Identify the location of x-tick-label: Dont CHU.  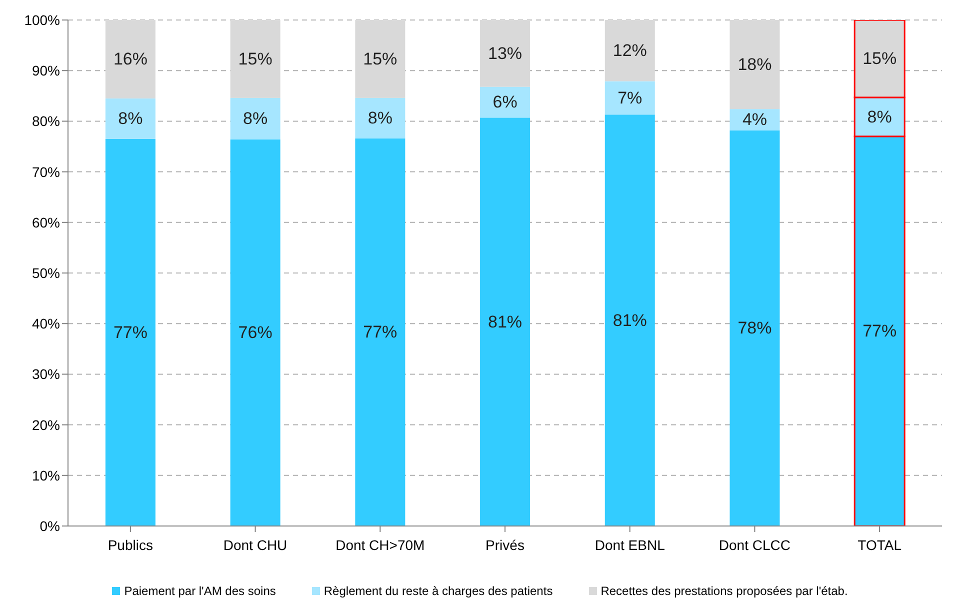
(255, 544).